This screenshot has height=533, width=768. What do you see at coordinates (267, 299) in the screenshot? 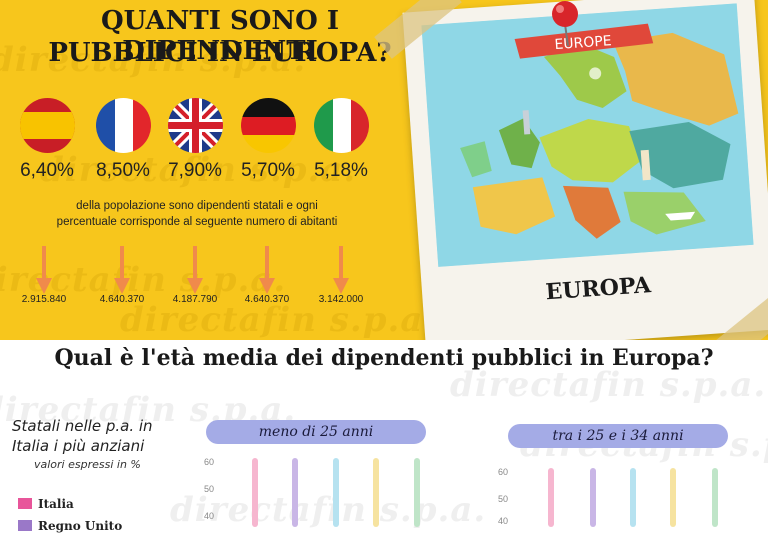
I see `inhabitants-germany: 4.640.370` at bounding box center [267, 299].